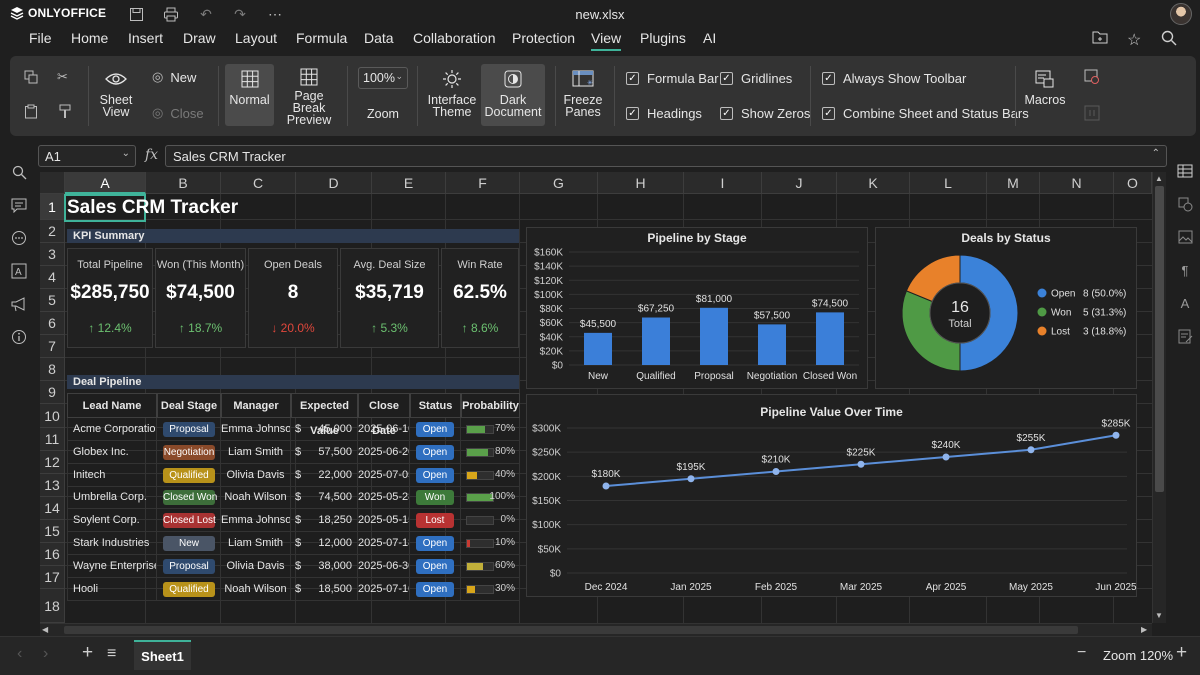  What do you see at coordinates (112, 543) in the screenshot?
I see `lead-name-cell: Stark Industries` at bounding box center [112, 543].